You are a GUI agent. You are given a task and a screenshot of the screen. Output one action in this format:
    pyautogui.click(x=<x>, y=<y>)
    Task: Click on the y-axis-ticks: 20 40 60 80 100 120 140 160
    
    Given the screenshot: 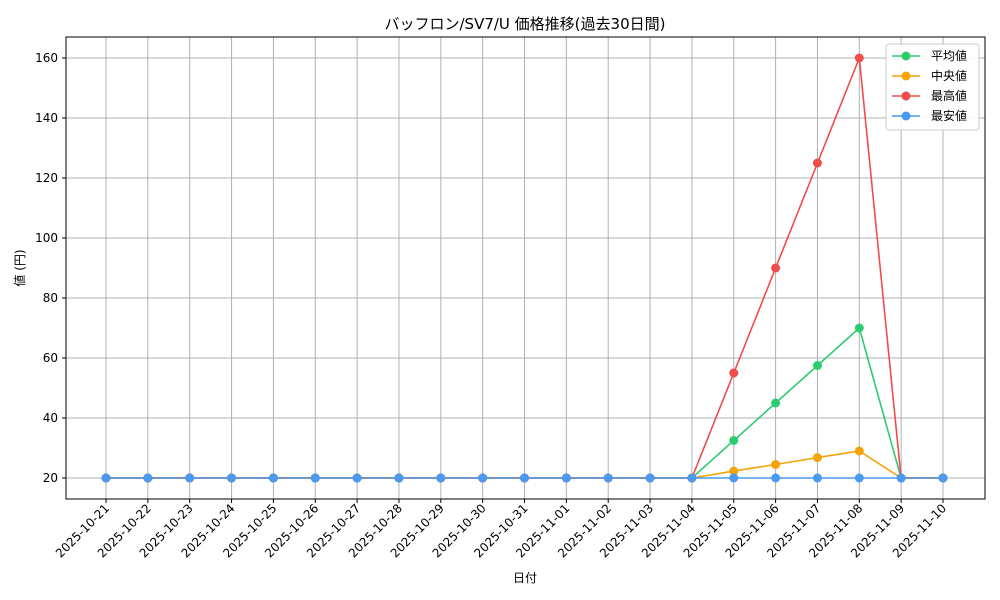 What is the action you would take?
    pyautogui.click(x=50, y=268)
    